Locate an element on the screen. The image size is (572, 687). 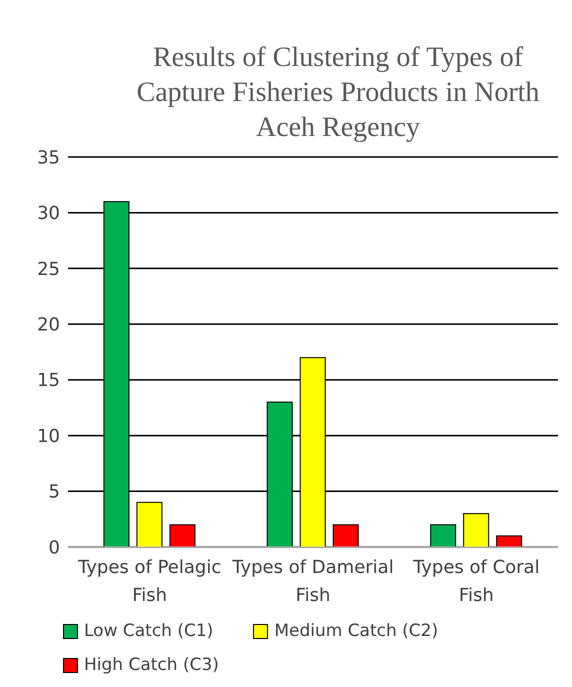
y-tick-label: 20 is located at coordinates (48, 325).